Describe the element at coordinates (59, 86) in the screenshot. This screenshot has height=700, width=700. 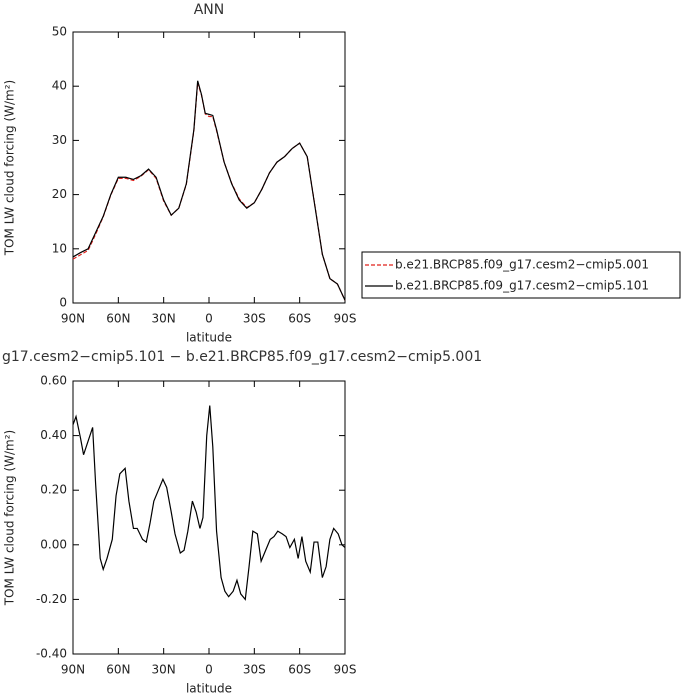
I see `y-tick-label: 40` at that location.